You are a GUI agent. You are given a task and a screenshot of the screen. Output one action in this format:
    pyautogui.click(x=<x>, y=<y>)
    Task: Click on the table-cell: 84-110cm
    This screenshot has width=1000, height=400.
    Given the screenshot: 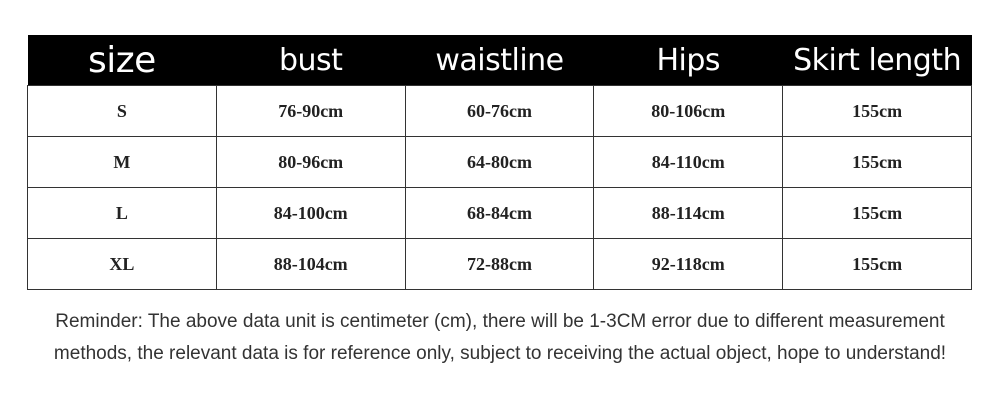 What is the action you would take?
    pyautogui.click(x=688, y=162)
    